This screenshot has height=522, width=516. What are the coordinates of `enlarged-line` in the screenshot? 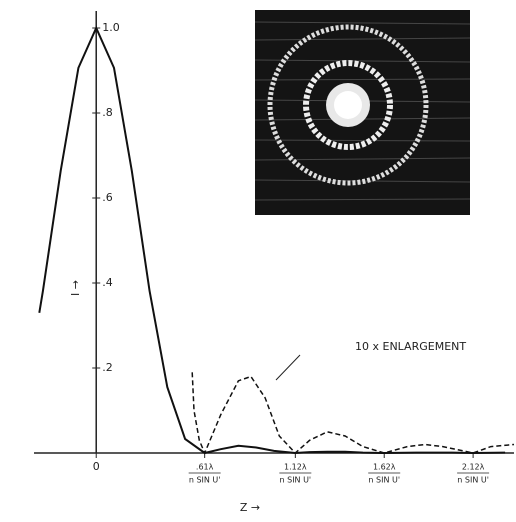 It's located at (353, 413).